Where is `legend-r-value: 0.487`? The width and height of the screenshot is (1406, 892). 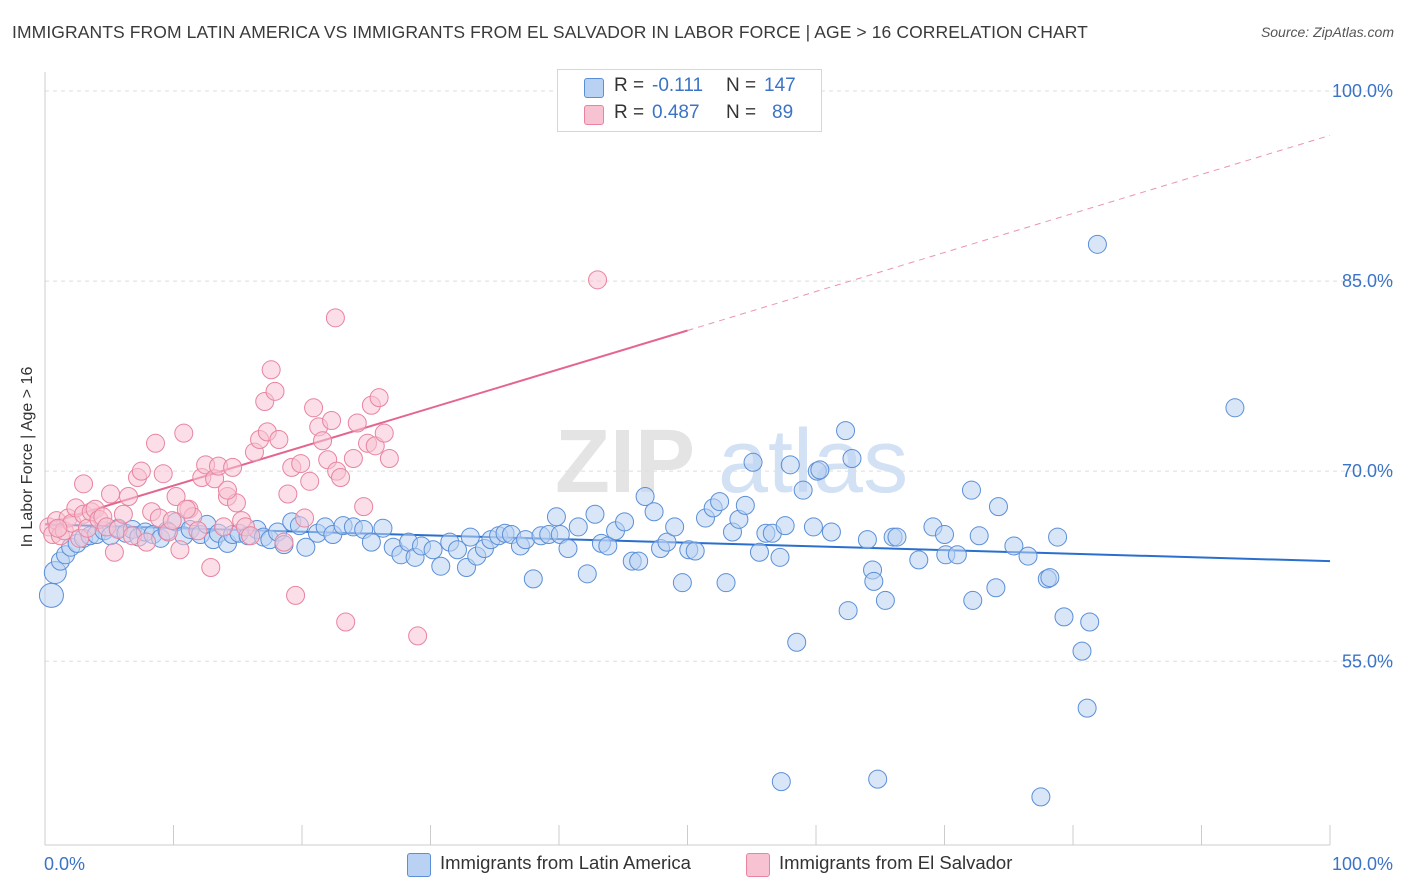
legend-r-value: 0.487 is located at coordinates (676, 112).